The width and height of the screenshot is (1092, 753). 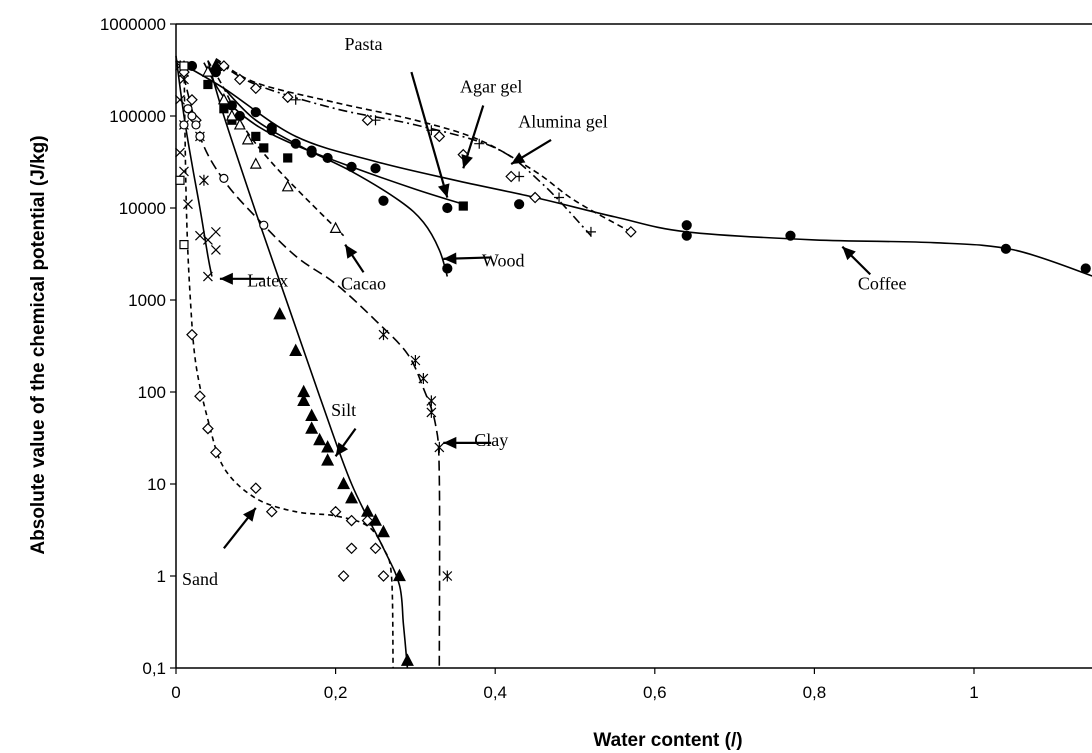 I want to click on arrow-head-alumina-gel, so click(x=518, y=158).